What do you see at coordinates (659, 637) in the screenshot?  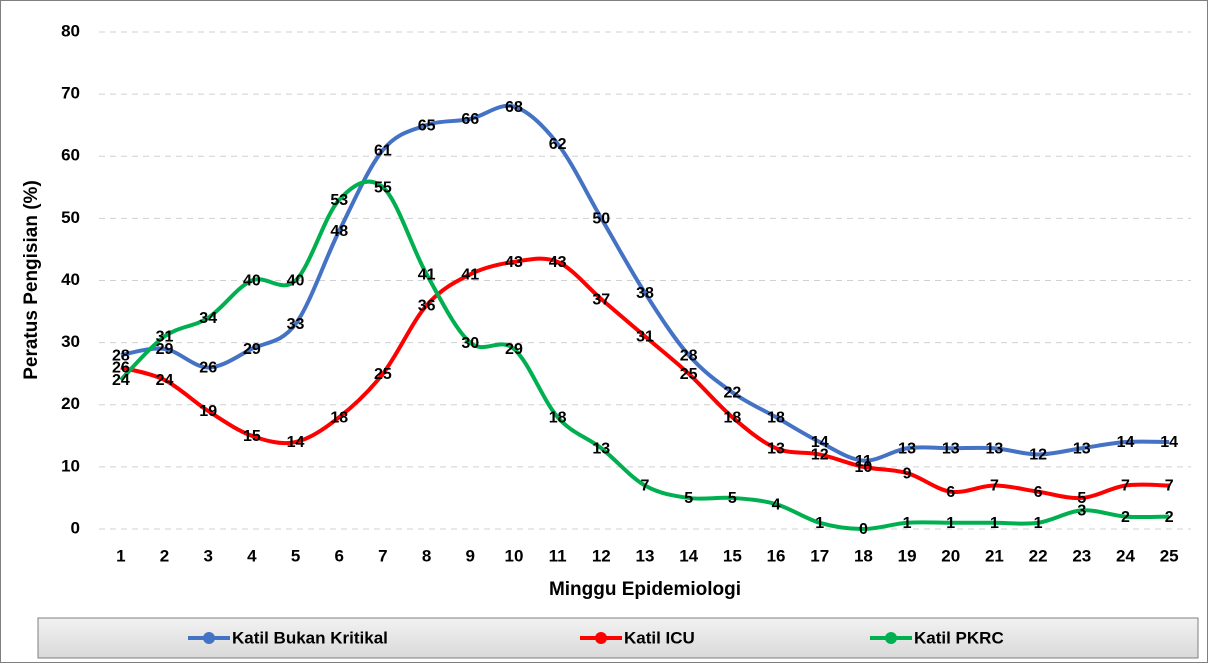 I see `legend-label: Katil ICU` at bounding box center [659, 637].